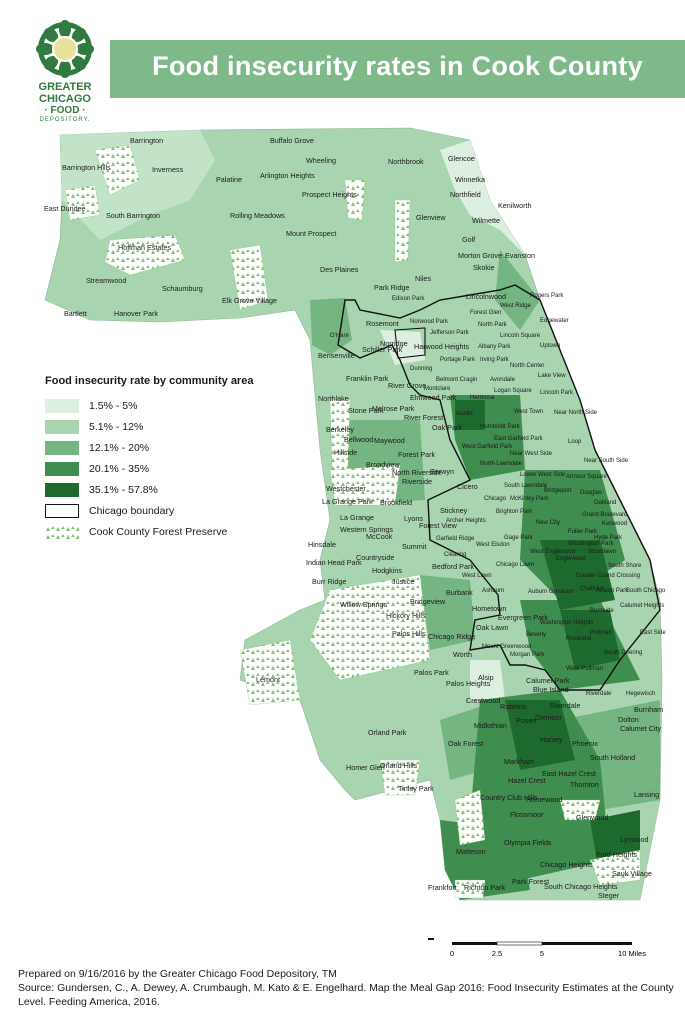  Describe the element at coordinates (592, 589) in the screenshot. I see `map-label: Chatham` at that location.